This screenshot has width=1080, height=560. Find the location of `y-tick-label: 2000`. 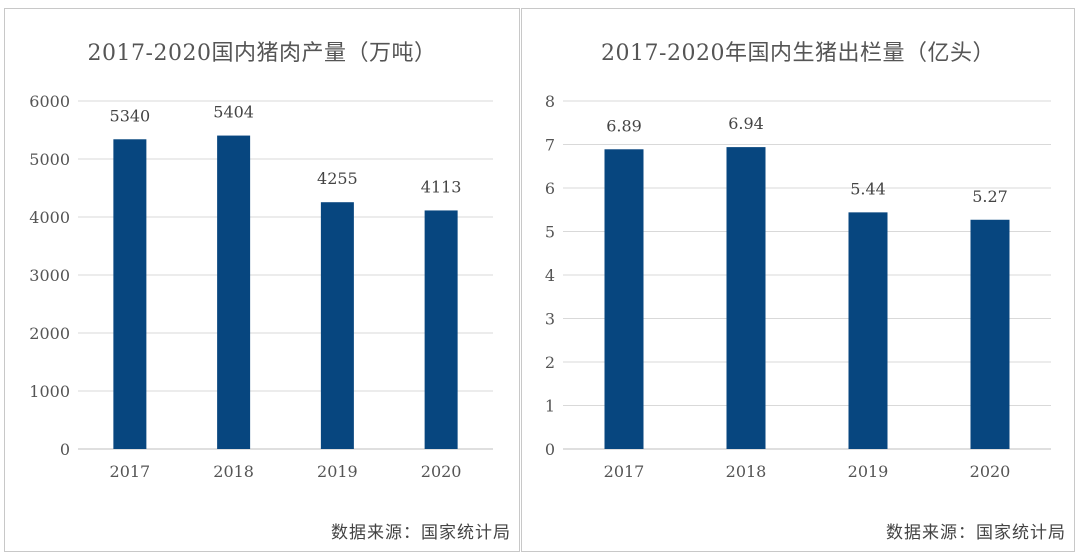

y-tick-label: 2000 is located at coordinates (49, 333).